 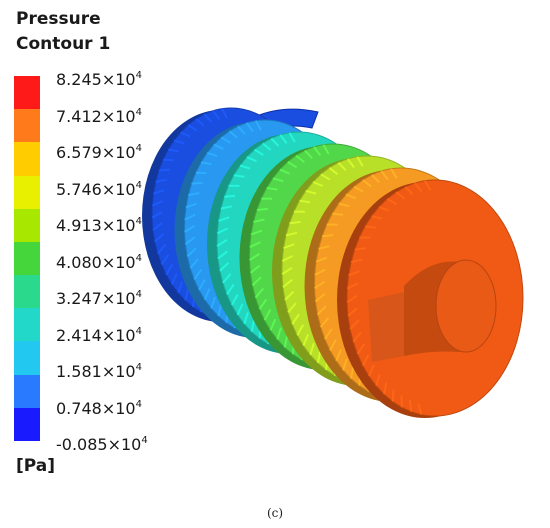 I want to click on tick-mantissa: 4.913, so click(x=79, y=225).